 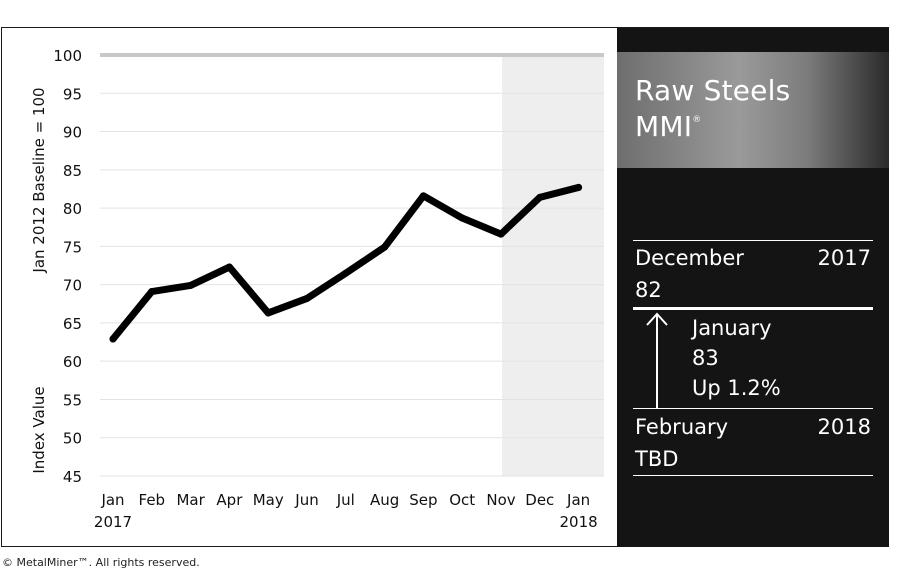 What do you see at coordinates (345, 500) in the screenshot?
I see `x-tick-label-7: Jul` at bounding box center [345, 500].